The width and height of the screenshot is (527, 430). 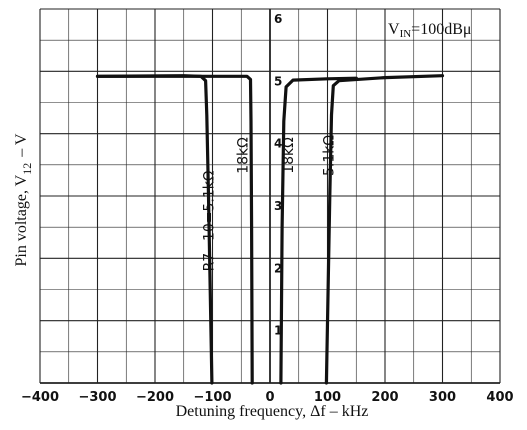 I want to click on vin-annotation: VIN=100dBμ, so click(x=429, y=30).